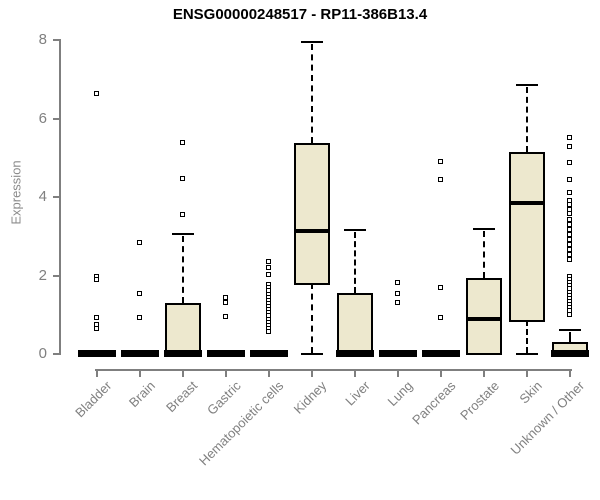  Describe the element at coordinates (182, 397) in the screenshot. I see `x-tick-label: Breast` at that location.